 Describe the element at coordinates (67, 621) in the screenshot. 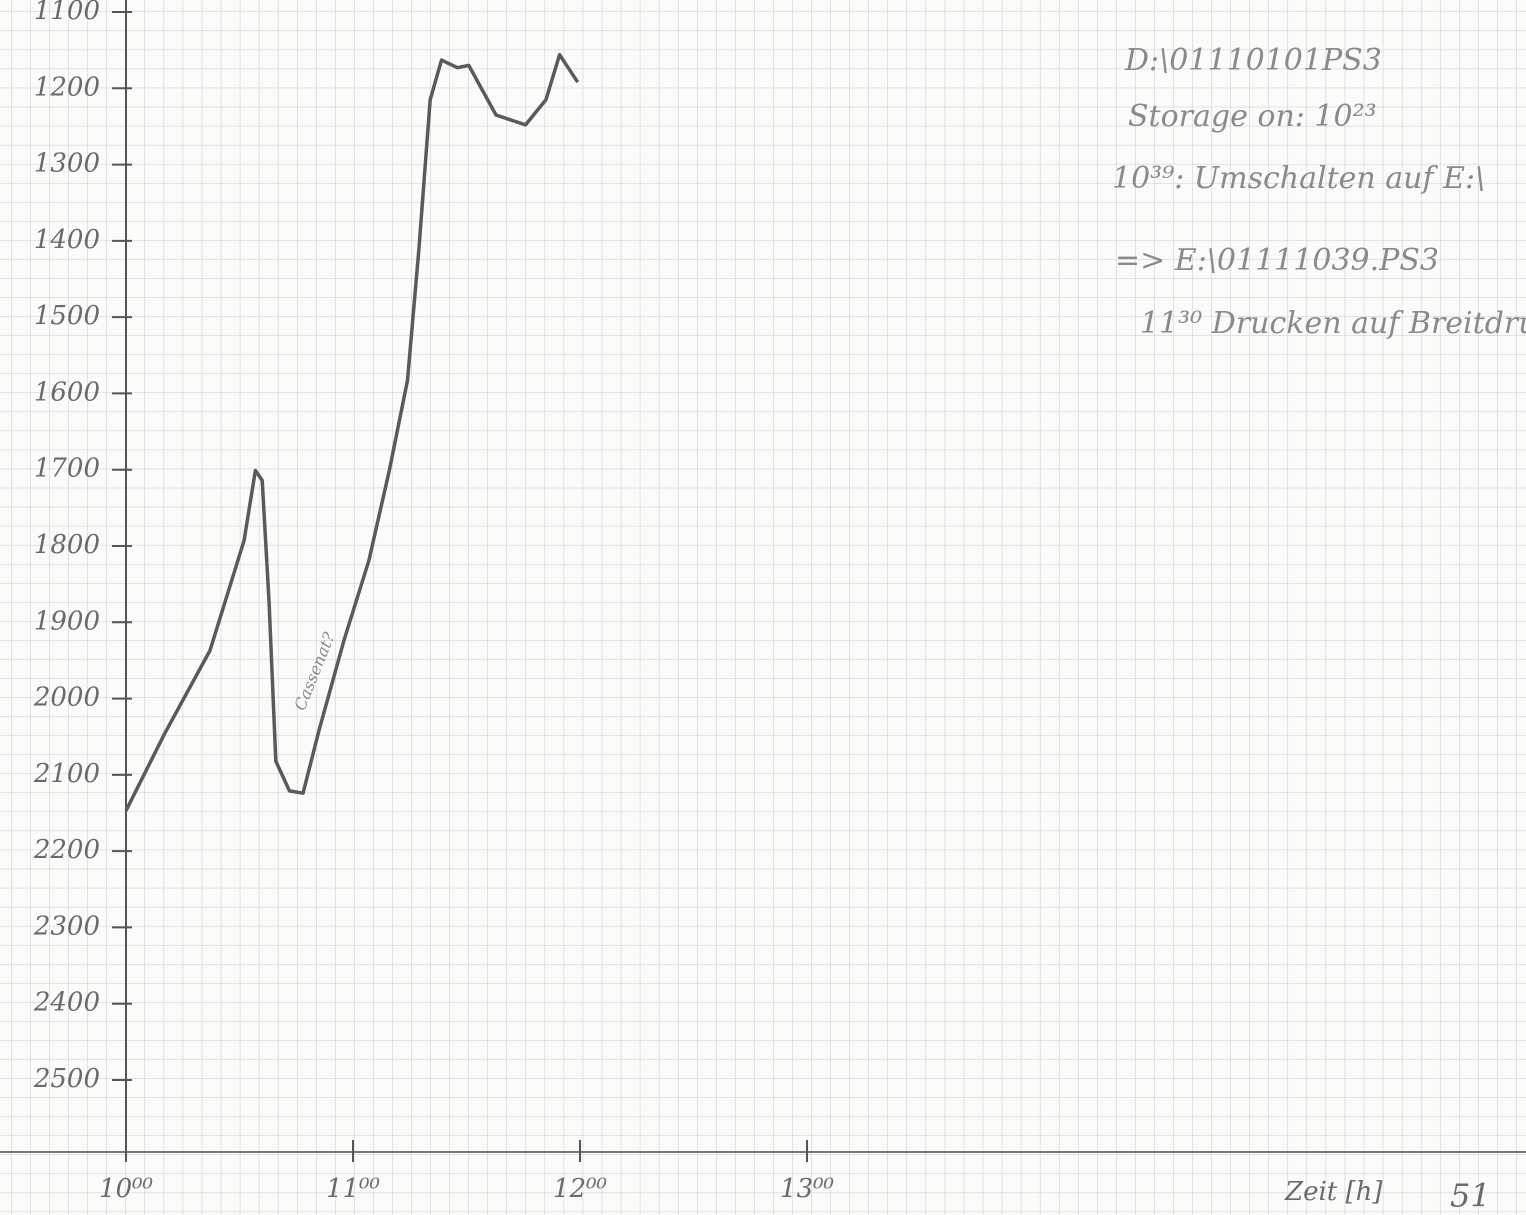

I see `y-tick-label: 1900` at that location.